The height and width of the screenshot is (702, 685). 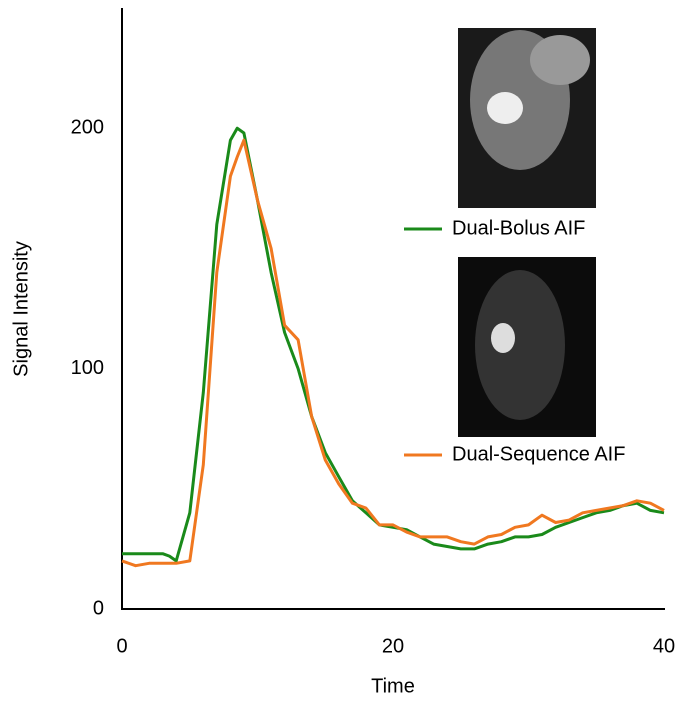 What do you see at coordinates (87, 127) in the screenshot?
I see `y-tick-label: 200` at bounding box center [87, 127].